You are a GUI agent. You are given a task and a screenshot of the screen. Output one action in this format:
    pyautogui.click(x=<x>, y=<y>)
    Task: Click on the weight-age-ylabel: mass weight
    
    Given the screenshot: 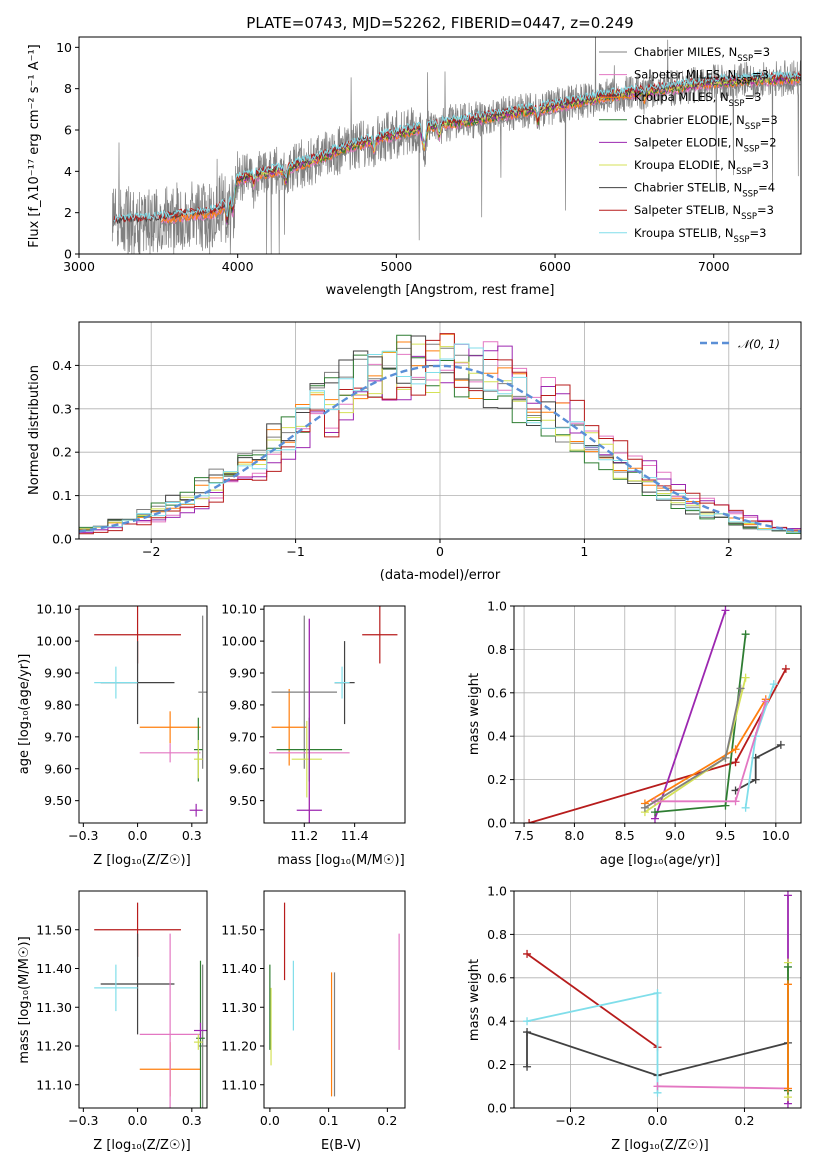 What is the action you would take?
    pyautogui.click(x=474, y=714)
    